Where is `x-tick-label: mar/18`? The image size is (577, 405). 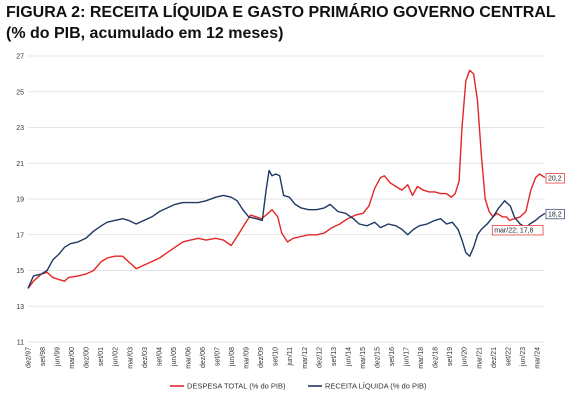 x-tick-label: mar/18 is located at coordinates (421, 358).